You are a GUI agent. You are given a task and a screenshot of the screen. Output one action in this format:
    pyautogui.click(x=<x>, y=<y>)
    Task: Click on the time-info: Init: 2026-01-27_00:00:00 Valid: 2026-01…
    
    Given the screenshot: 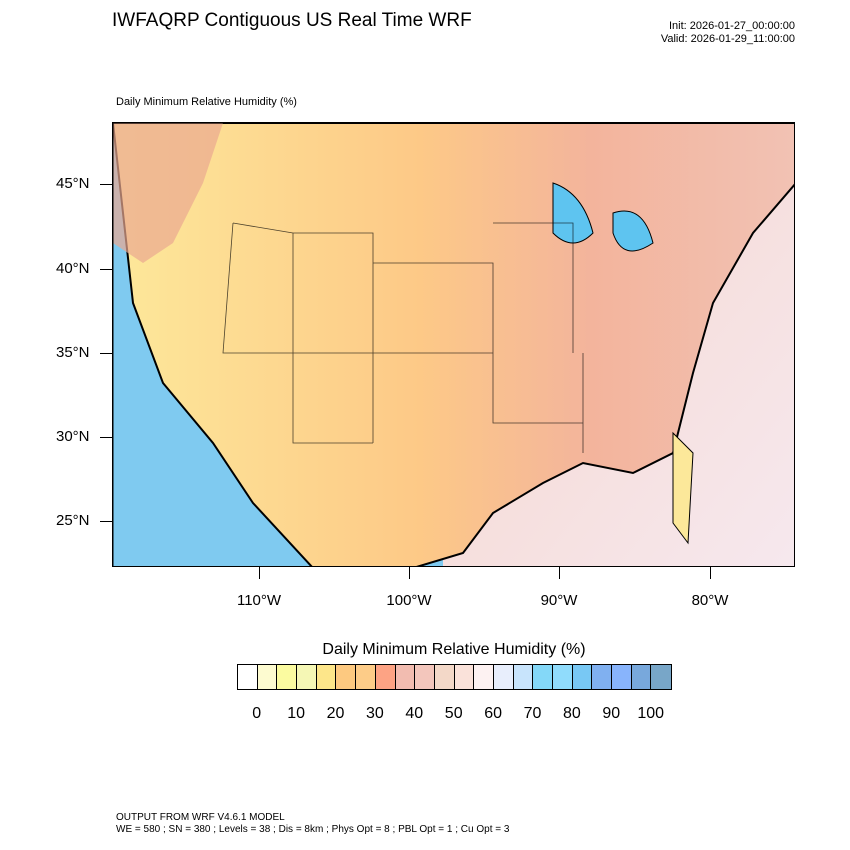 What is the action you would take?
    pyautogui.click(x=728, y=33)
    